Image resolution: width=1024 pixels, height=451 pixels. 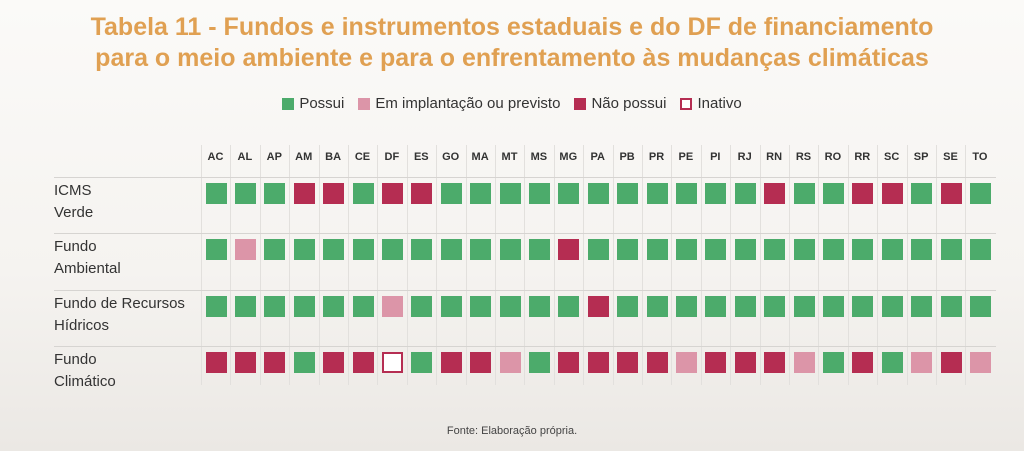 What do you see at coordinates (451, 157) in the screenshot?
I see `column-header: GO` at bounding box center [451, 157].